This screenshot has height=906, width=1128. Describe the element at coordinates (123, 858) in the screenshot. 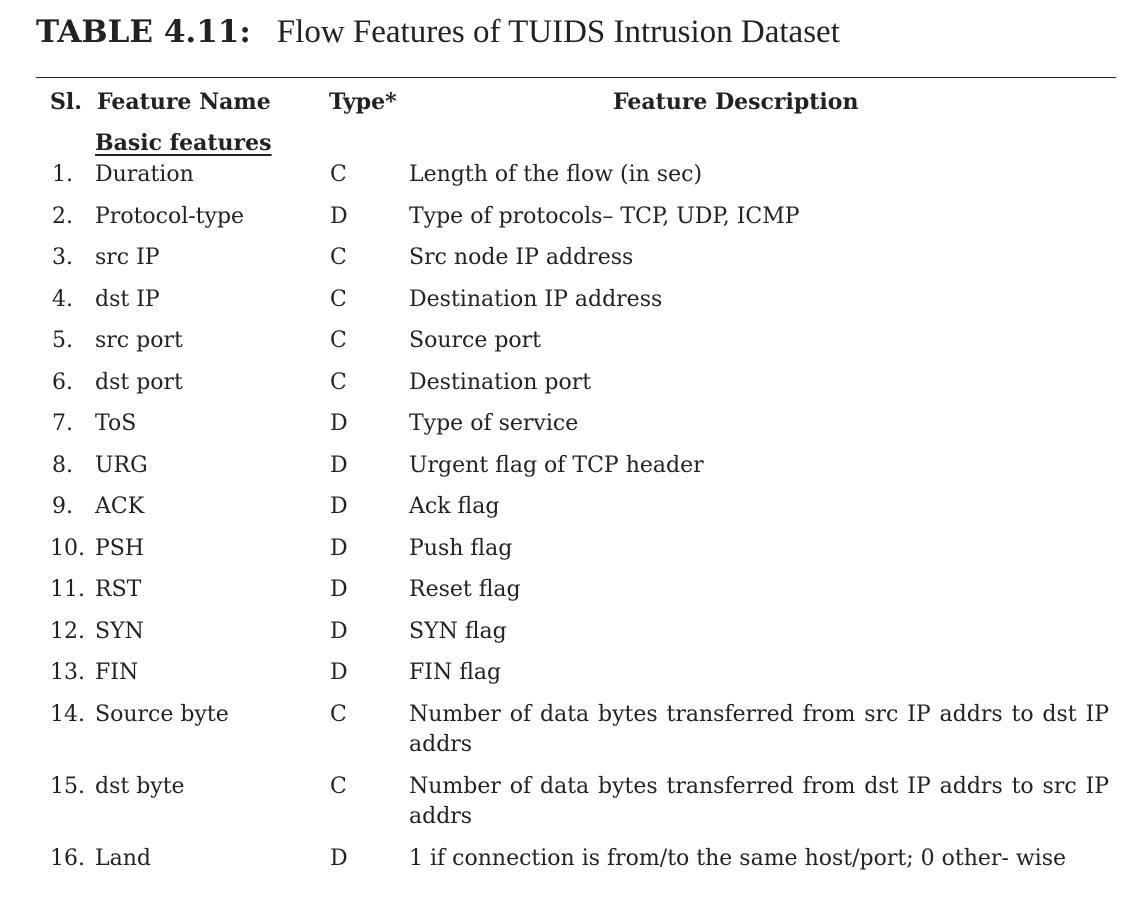

I see `feature-name: Land` at that location.